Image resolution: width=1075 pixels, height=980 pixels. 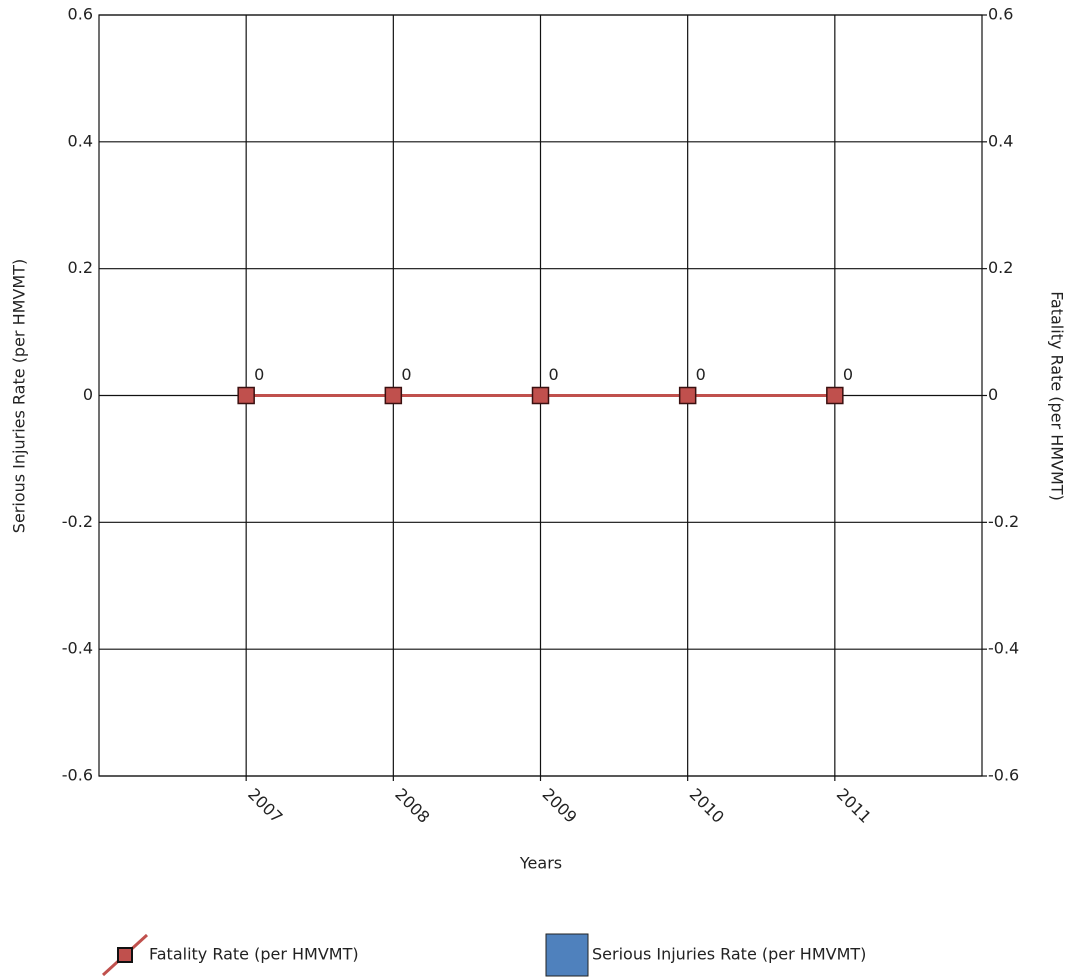 I want to click on y-tick-label: -0.6, so click(x=77, y=775).